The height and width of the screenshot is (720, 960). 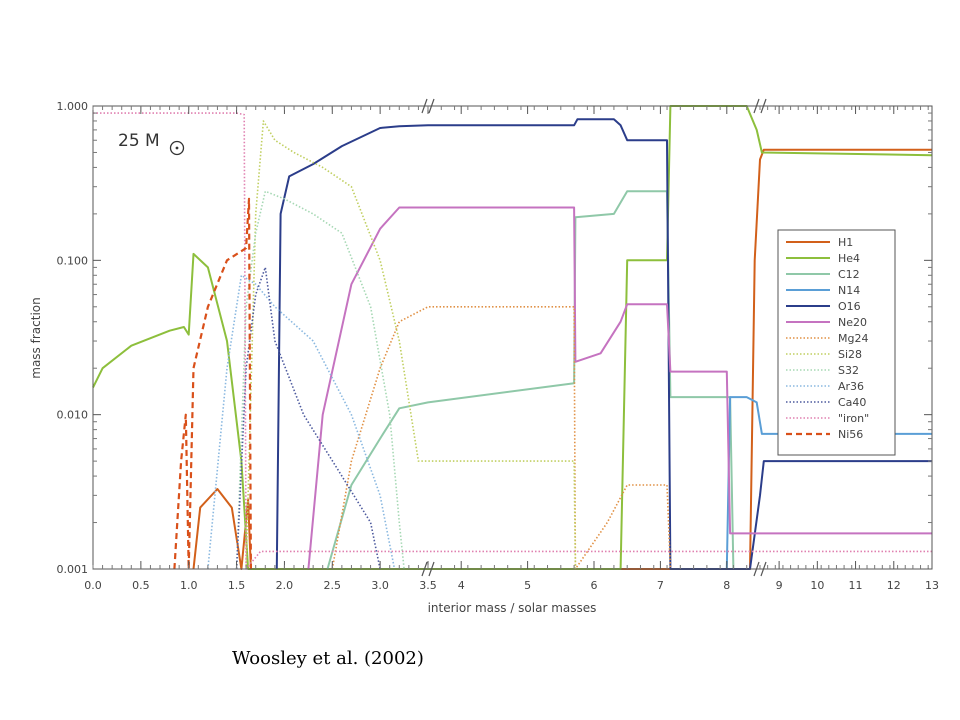 What do you see at coordinates (237, 585) in the screenshot?
I see `x-tick-label: 1.5` at bounding box center [237, 585].